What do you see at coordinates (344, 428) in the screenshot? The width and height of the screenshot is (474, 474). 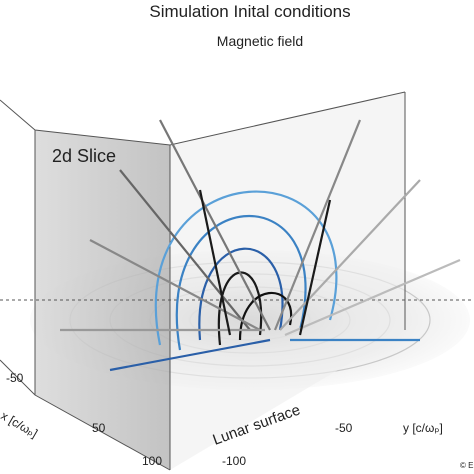 I see `y-tick-label: -50` at bounding box center [344, 428].